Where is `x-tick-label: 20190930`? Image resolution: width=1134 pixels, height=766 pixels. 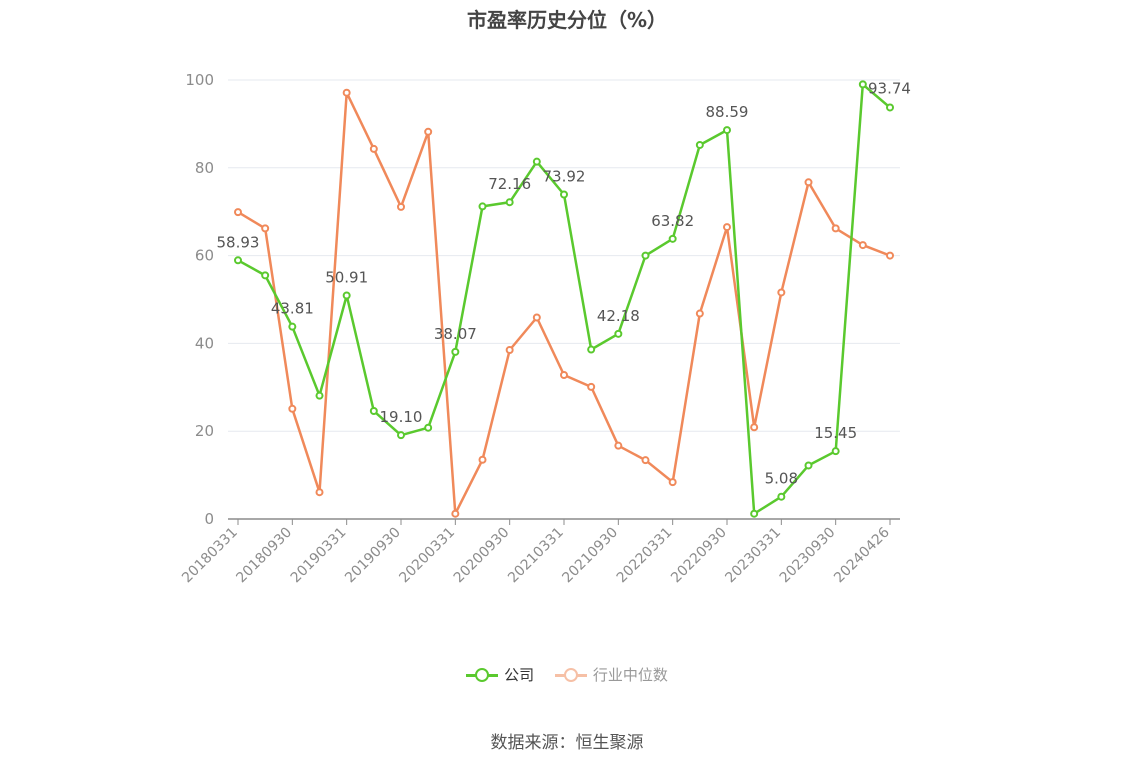 x-tick-label: 20190930 is located at coordinates (373, 556).